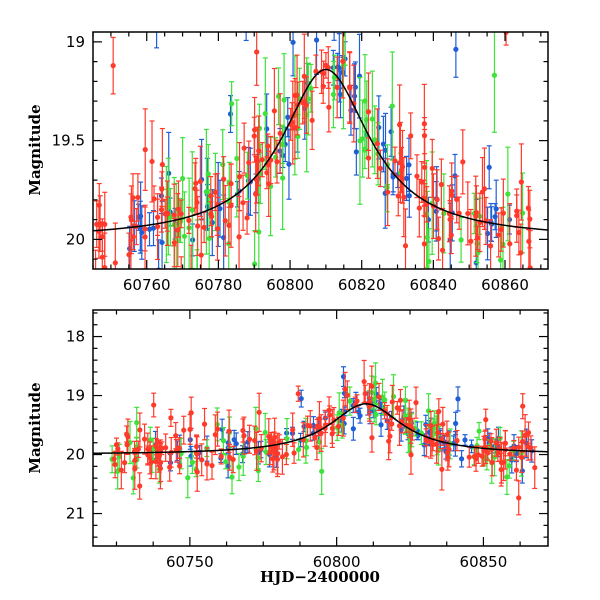 The height and width of the screenshot is (600, 600). I want to click on x-axis-title-bottom: HJD−2400000, so click(320, 577).